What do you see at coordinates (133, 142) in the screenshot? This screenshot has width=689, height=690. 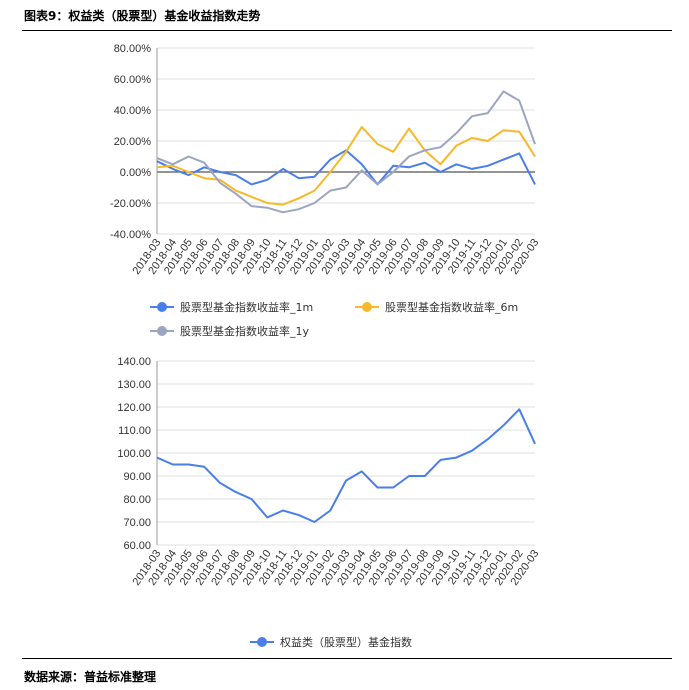 I see `y-tick-label: 20.00%` at bounding box center [133, 142].